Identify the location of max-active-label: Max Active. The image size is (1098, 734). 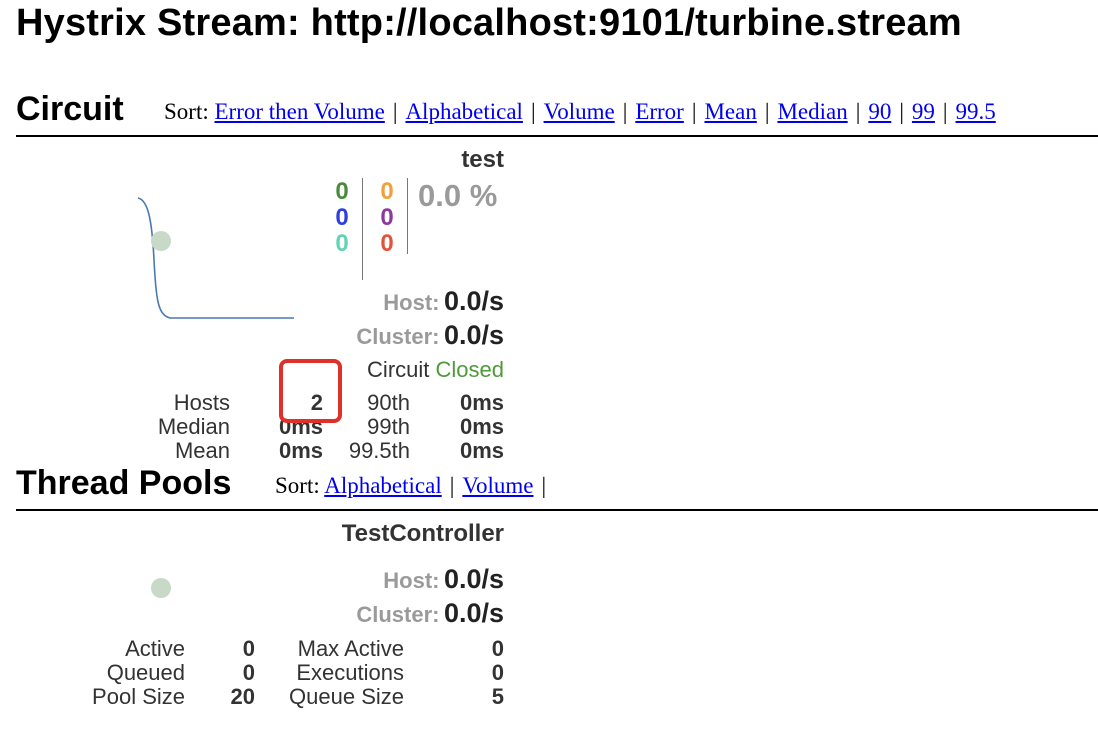
(350, 648).